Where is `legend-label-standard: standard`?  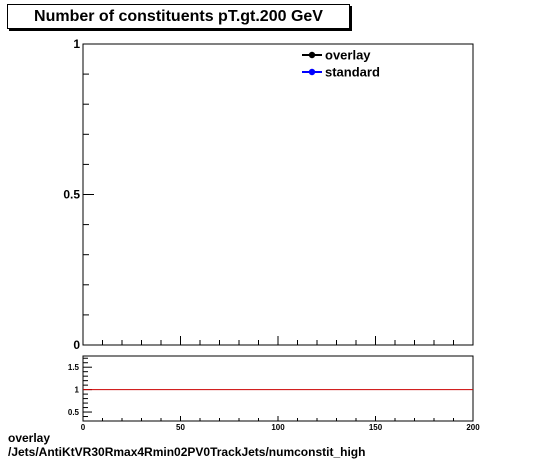
legend-label-standard: standard is located at coordinates (352, 72).